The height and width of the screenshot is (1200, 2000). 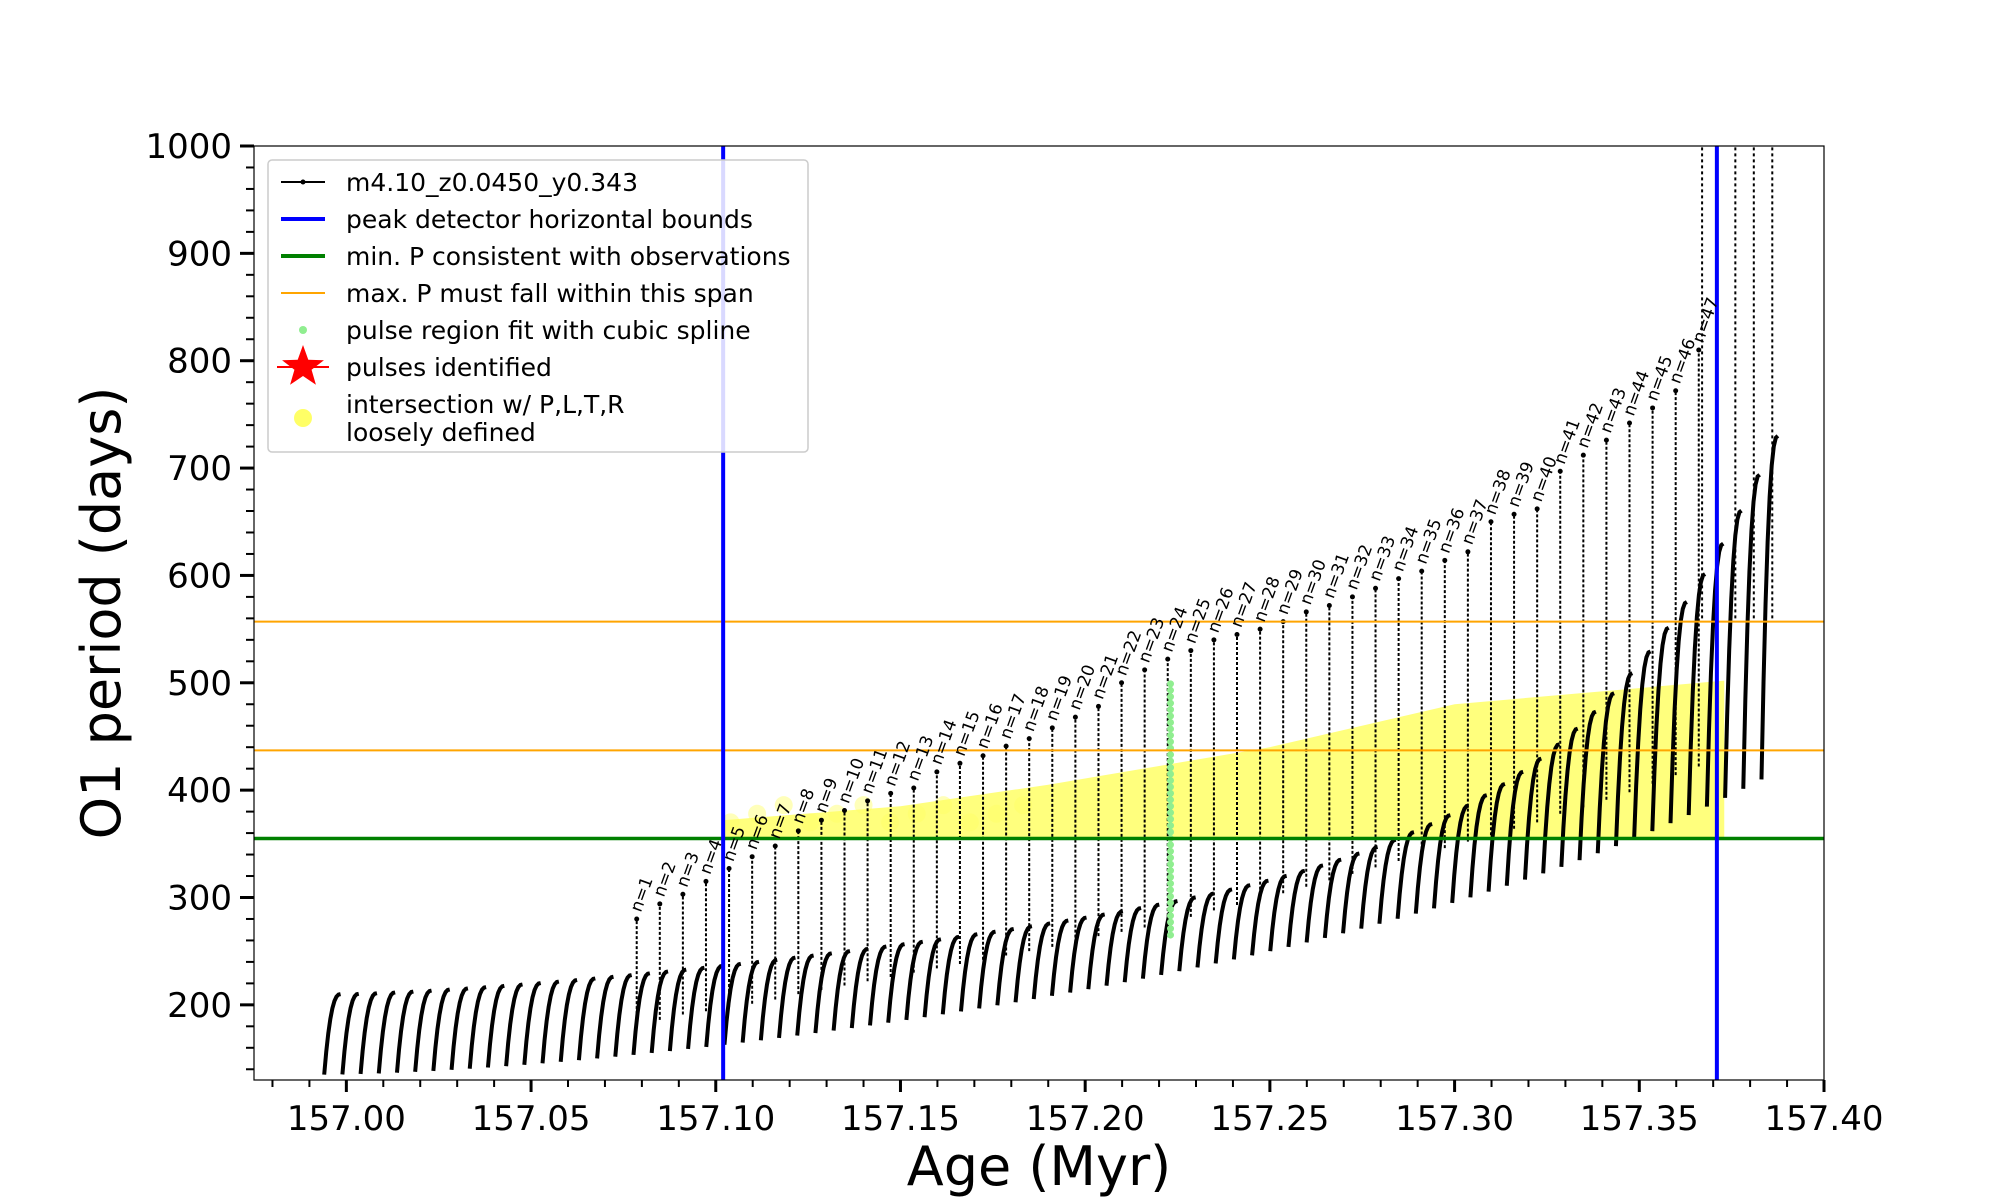 What do you see at coordinates (1454, 1119) in the screenshot?
I see `x-tick-label: 157.30` at bounding box center [1454, 1119].